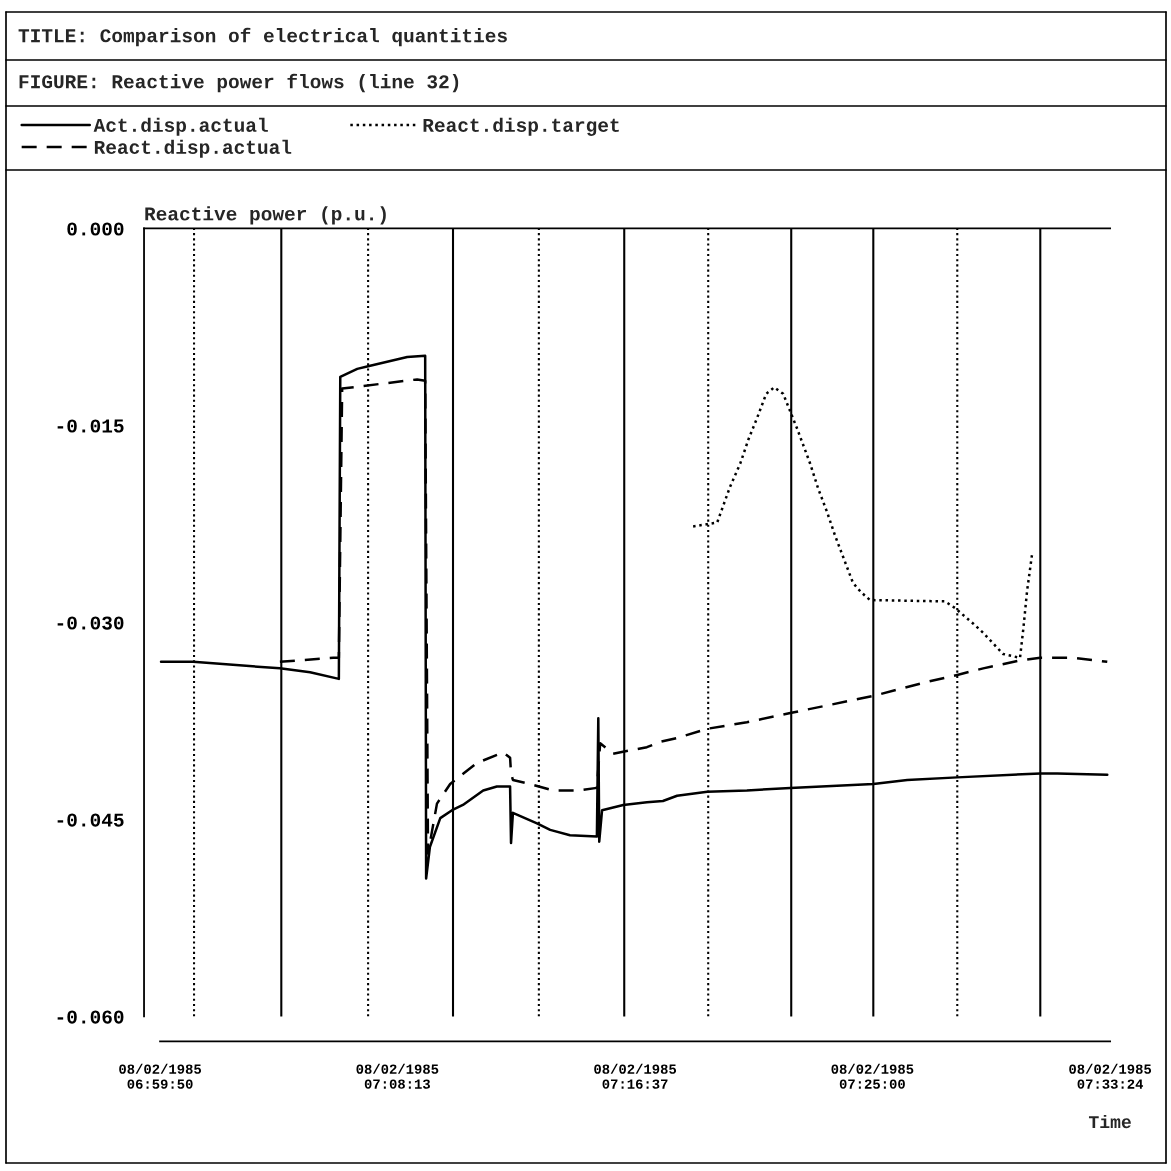 The width and height of the screenshot is (1171, 1171). I want to click on y-tick-label: -0.045, so click(90, 820).